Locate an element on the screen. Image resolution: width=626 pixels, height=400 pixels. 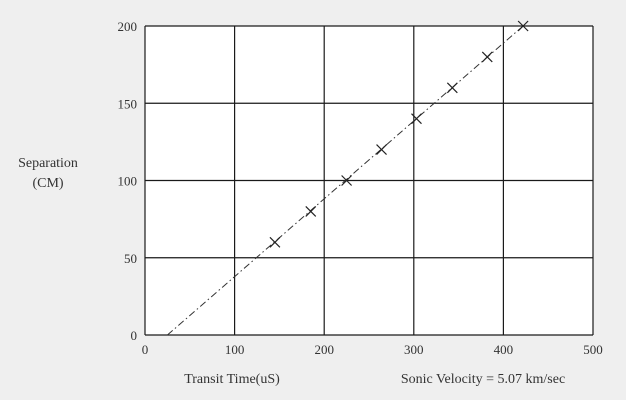
y-tick-label-50: 50 is located at coordinates (130, 258).